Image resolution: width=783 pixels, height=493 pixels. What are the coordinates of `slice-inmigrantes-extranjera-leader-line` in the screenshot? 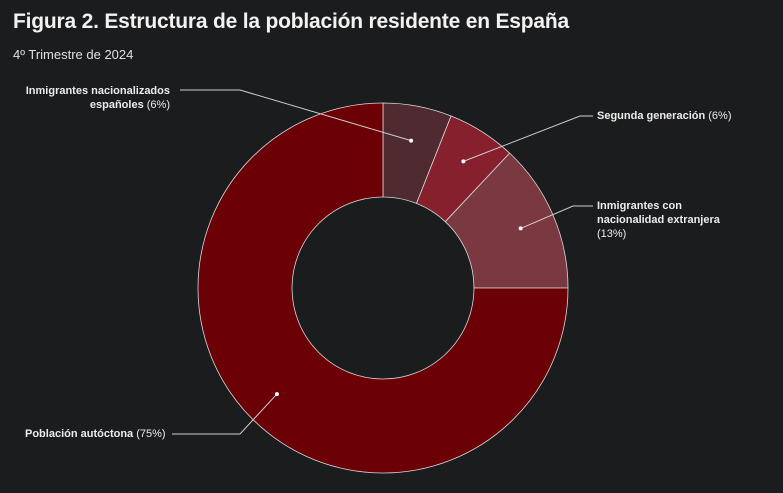 It's located at (556, 217).